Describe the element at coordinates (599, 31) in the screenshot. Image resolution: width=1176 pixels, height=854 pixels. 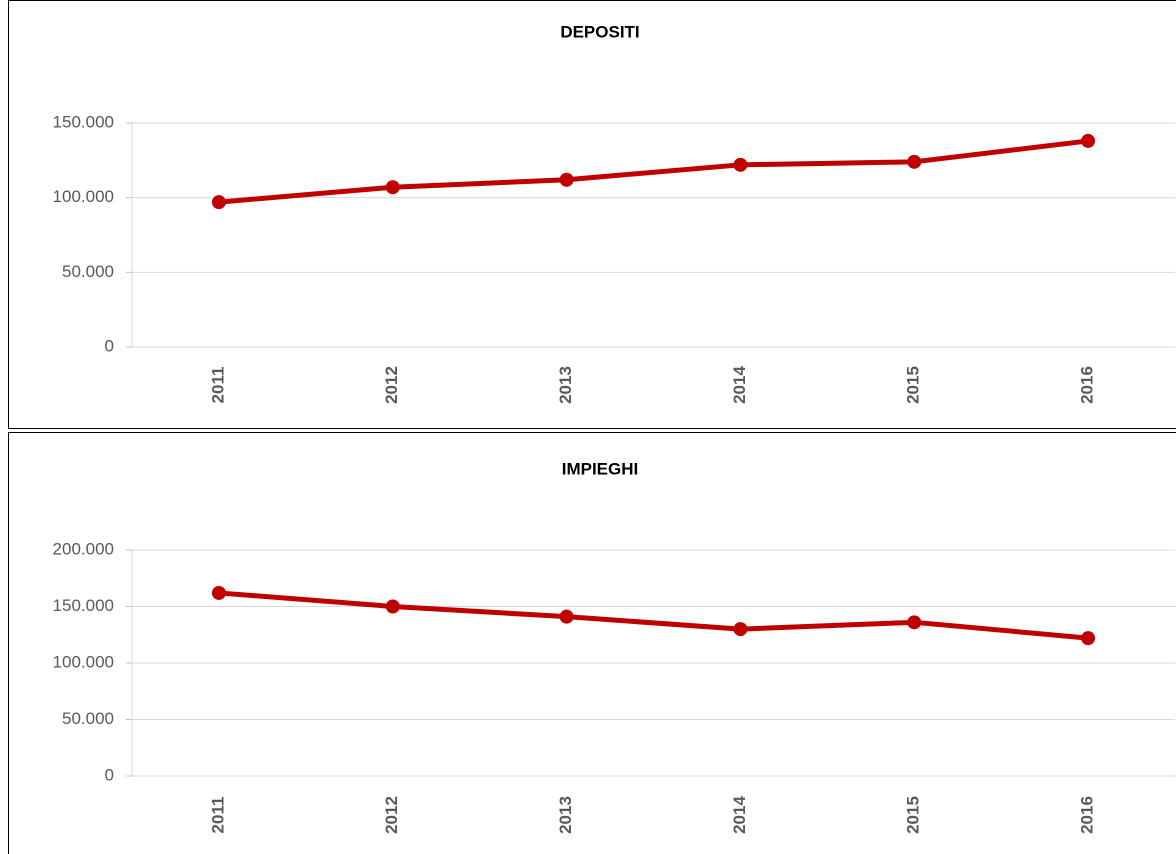
I see `chart-title: DEPOSITI` at that location.